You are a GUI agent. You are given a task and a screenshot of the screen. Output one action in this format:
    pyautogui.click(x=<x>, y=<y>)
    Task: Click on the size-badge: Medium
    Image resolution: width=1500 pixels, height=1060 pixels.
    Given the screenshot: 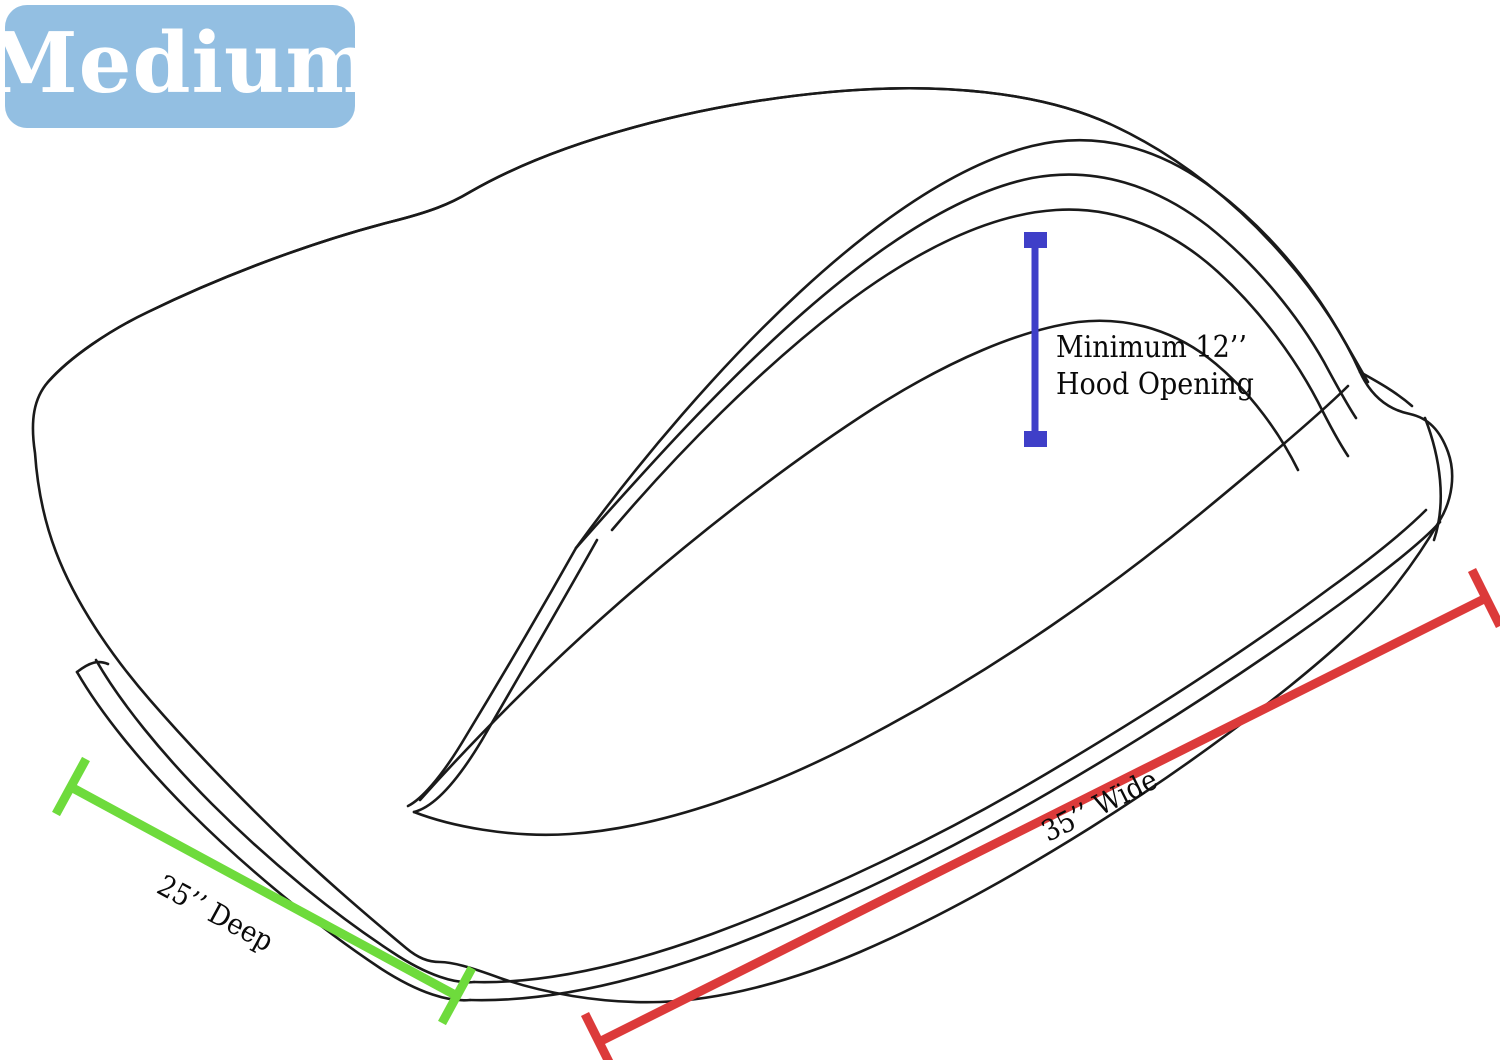 What is the action you would take?
    pyautogui.click(x=186, y=66)
    